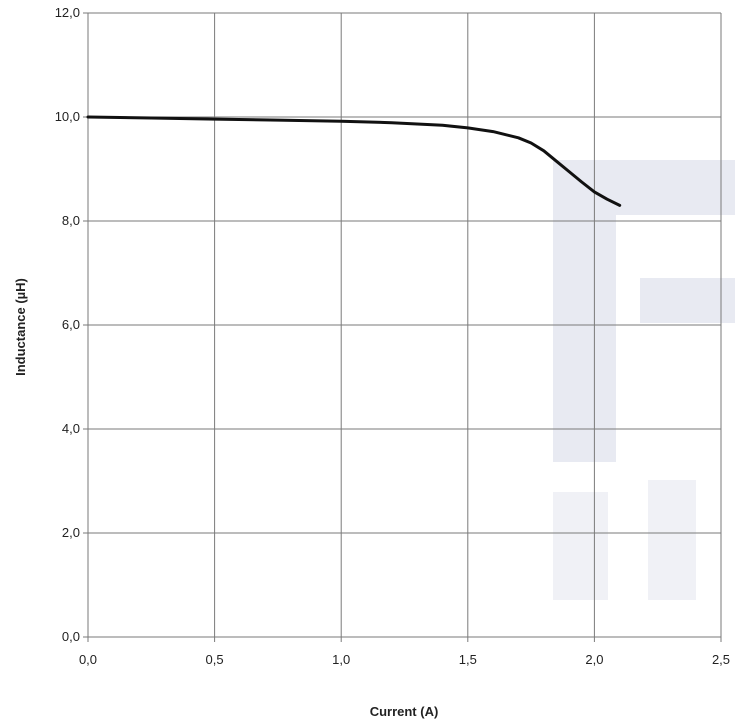  What do you see at coordinates (687, 300) in the screenshot?
I see `watermark-shape-mid` at bounding box center [687, 300].